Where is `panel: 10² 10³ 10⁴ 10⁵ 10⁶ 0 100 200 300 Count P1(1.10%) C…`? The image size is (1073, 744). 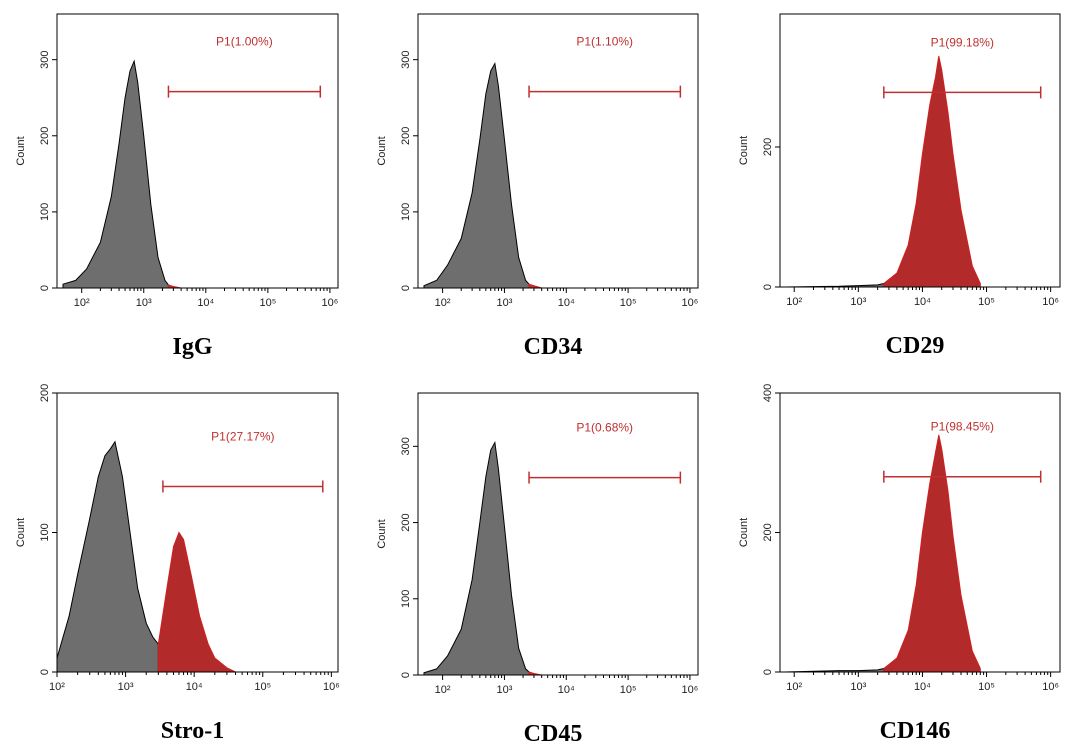
panel: 10² 10³ 10⁴ 10⁵ 10⁶ 0 100 200 300 Count P1(1.10%) C… is located at coordinates (537, 186).